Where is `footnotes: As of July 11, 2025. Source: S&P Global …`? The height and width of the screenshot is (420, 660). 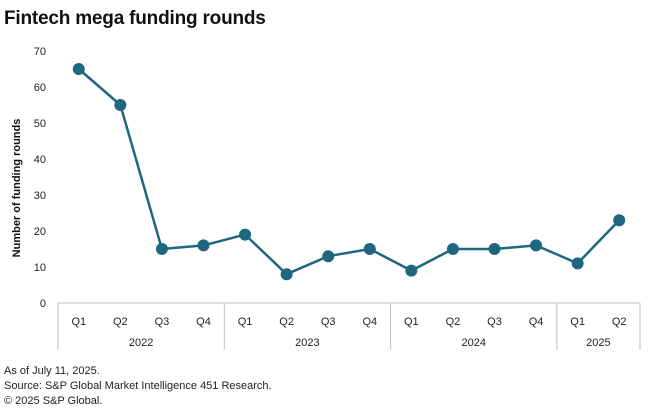 footnotes: As of July 11, 2025. Source: S&P Global … is located at coordinates (138, 386).